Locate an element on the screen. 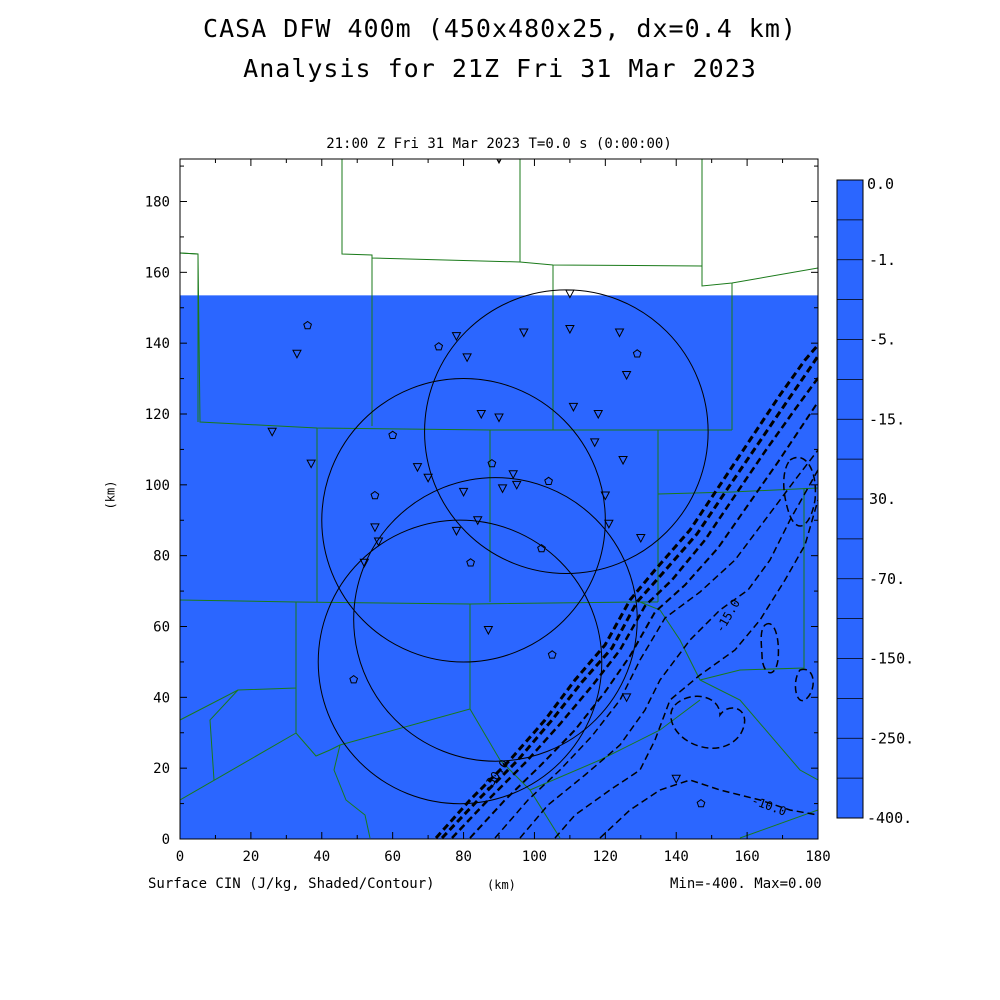  x-tick-label: 0 is located at coordinates (180, 857).